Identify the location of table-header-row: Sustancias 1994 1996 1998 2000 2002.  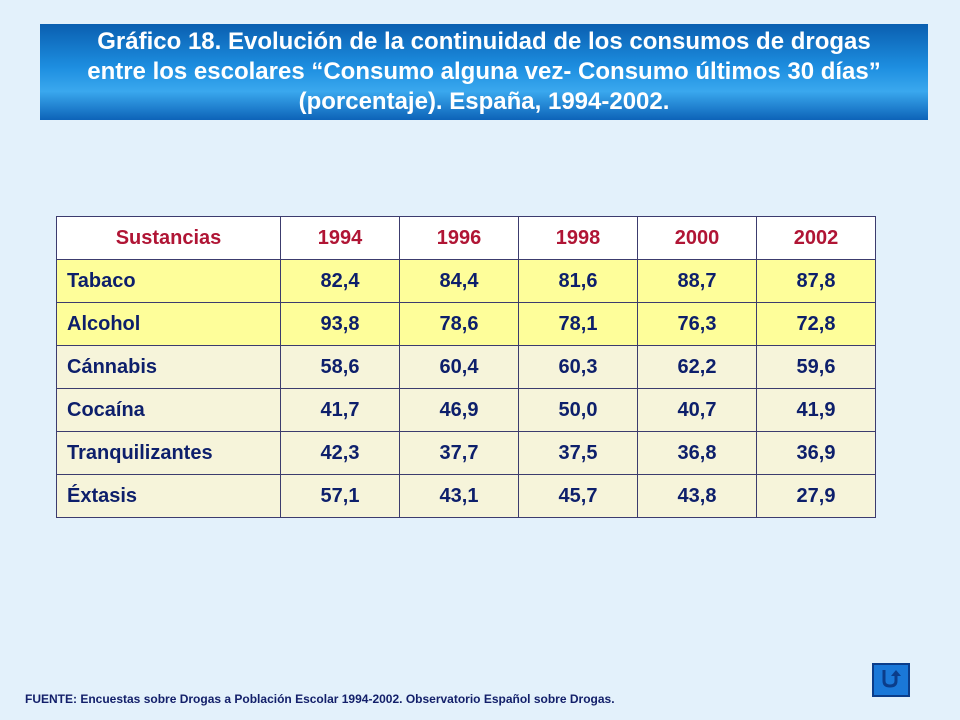
(466, 238).